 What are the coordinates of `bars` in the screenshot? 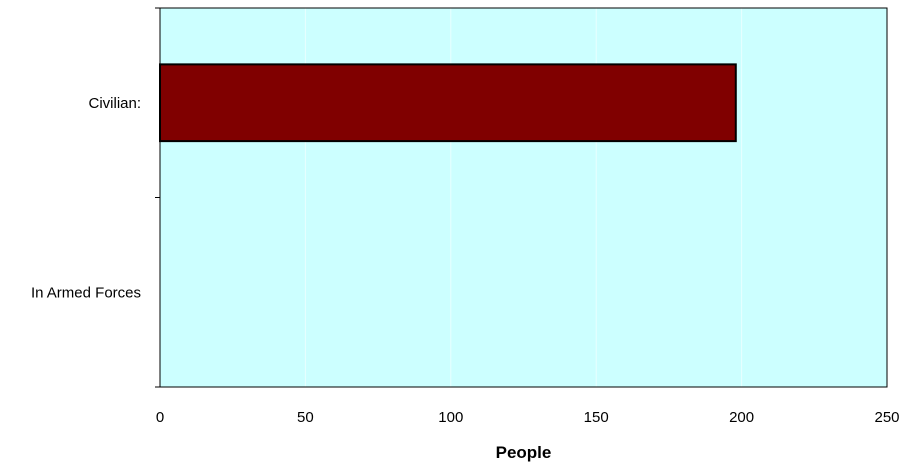 It's located at (448, 103).